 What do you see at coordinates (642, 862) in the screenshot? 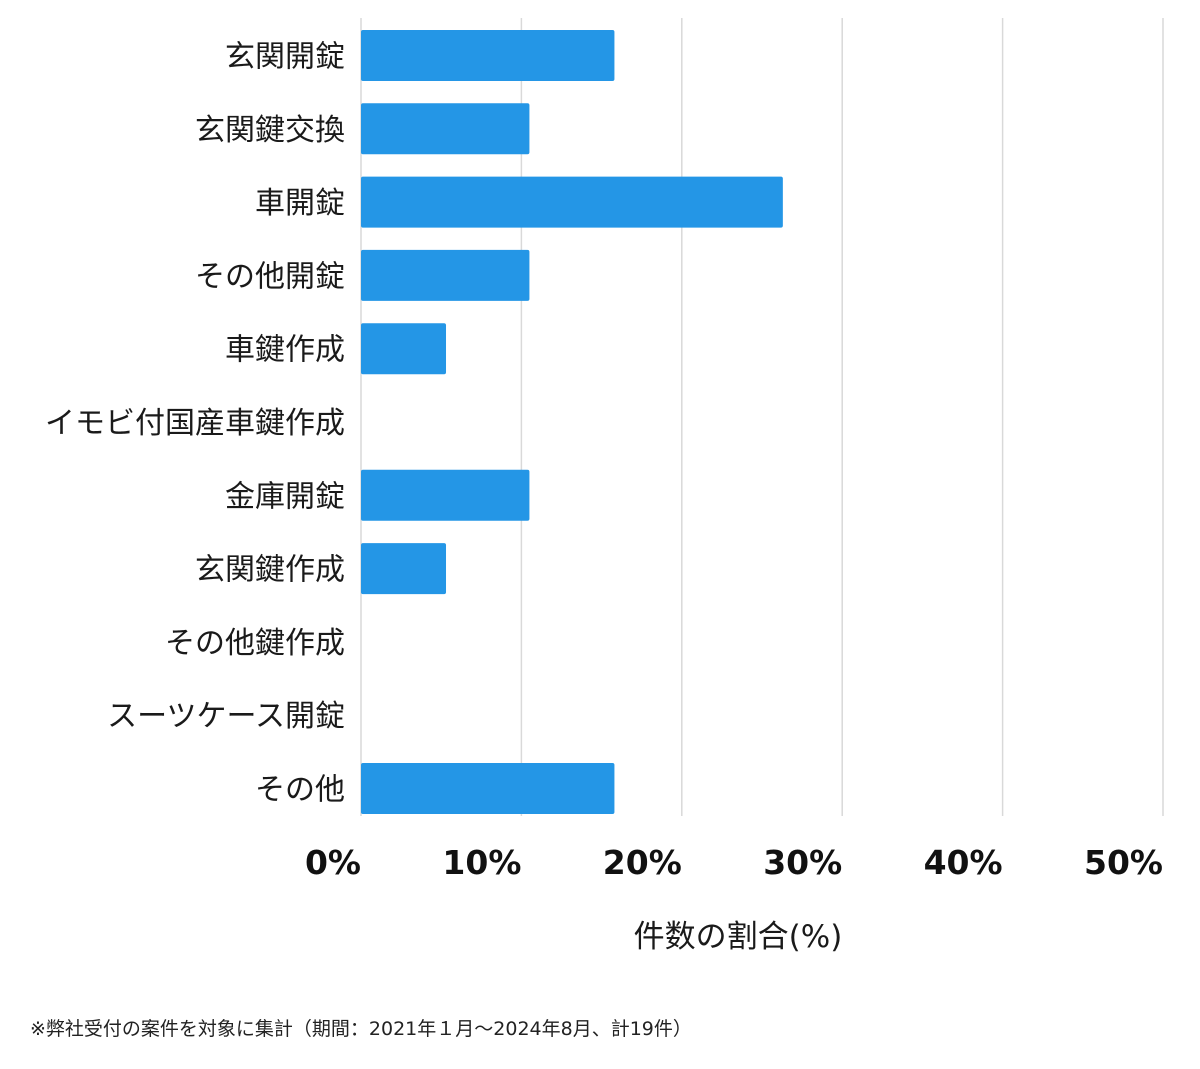
I see `x-tick-label: 20%` at bounding box center [642, 862].